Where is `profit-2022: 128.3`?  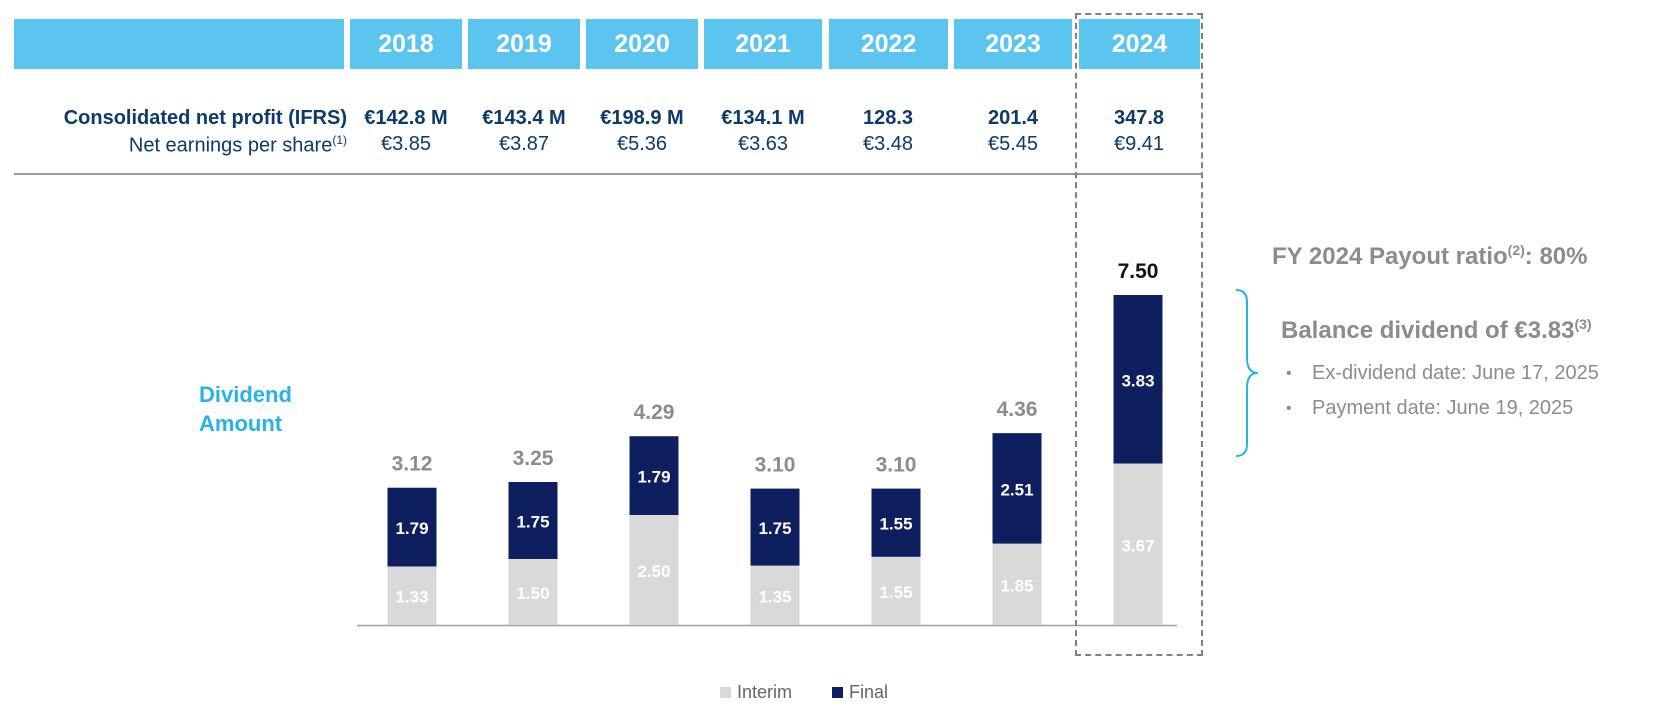 profit-2022: 128.3 is located at coordinates (888, 118).